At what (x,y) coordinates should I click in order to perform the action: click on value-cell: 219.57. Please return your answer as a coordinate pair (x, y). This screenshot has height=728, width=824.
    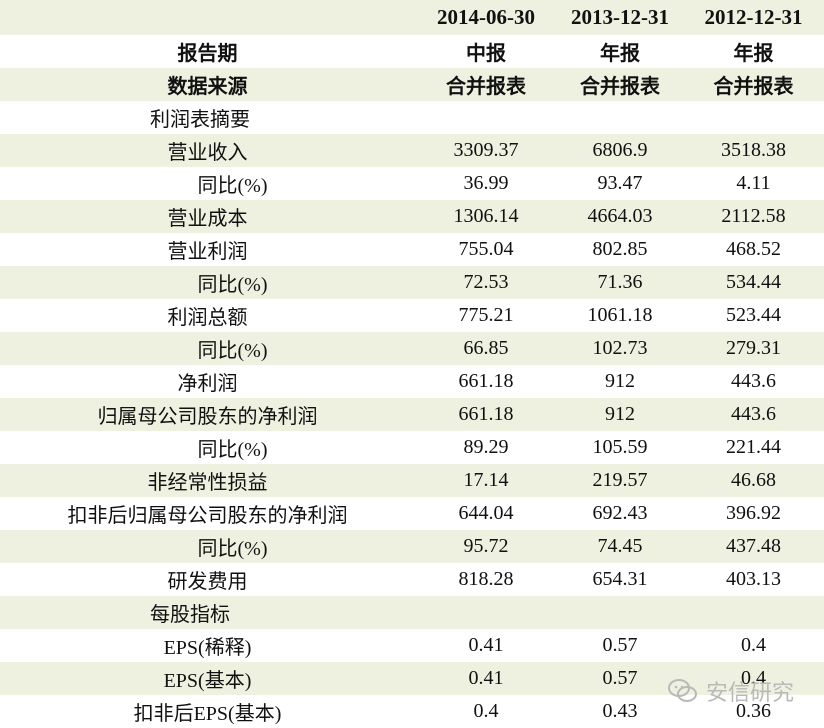
    Looking at the image, I should click on (620, 480).